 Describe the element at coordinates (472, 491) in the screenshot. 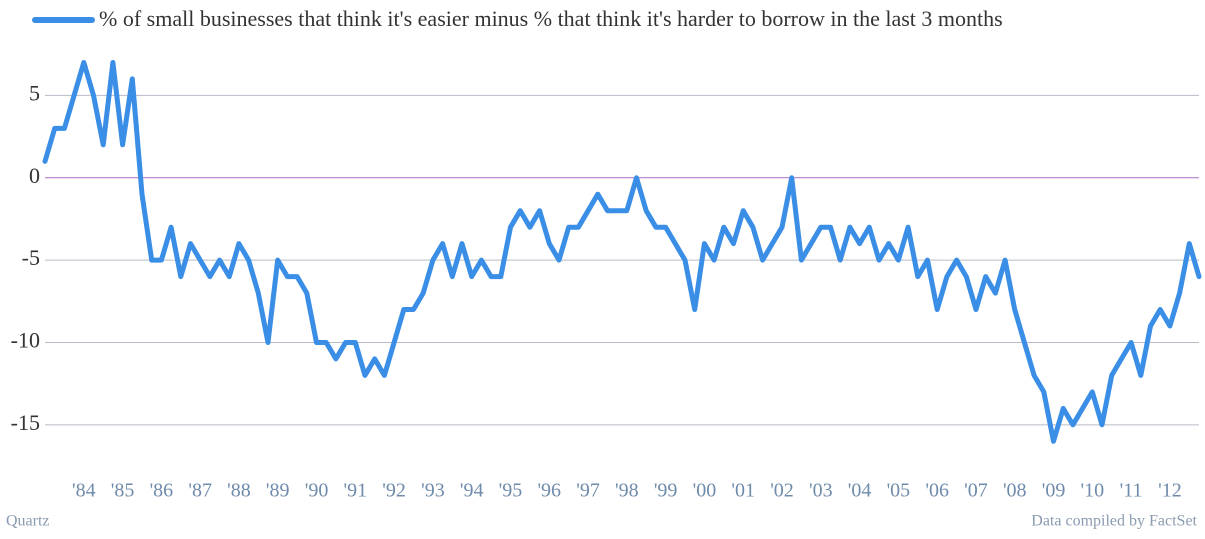

I see `x-tick-label: '94` at that location.